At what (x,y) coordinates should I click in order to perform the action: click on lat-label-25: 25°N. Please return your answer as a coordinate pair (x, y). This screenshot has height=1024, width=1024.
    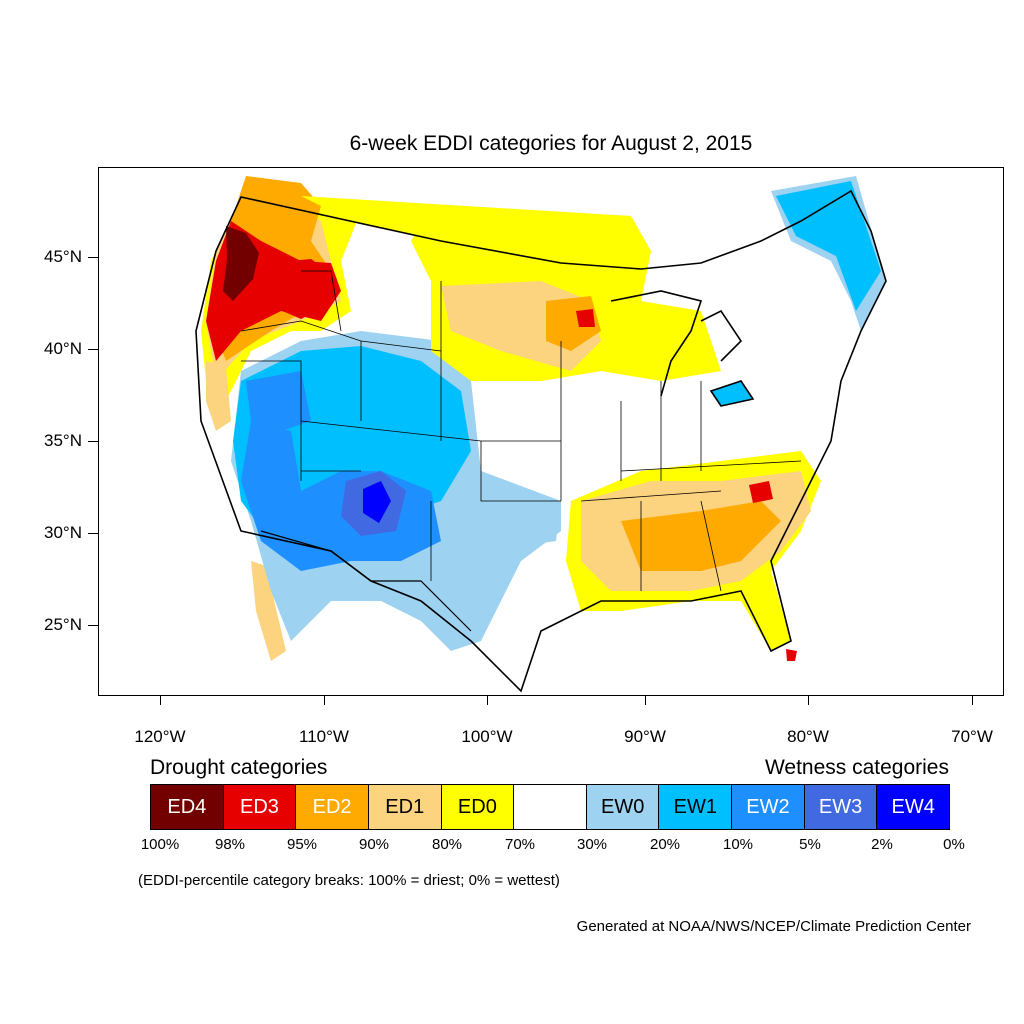
    Looking at the image, I should click on (63, 624).